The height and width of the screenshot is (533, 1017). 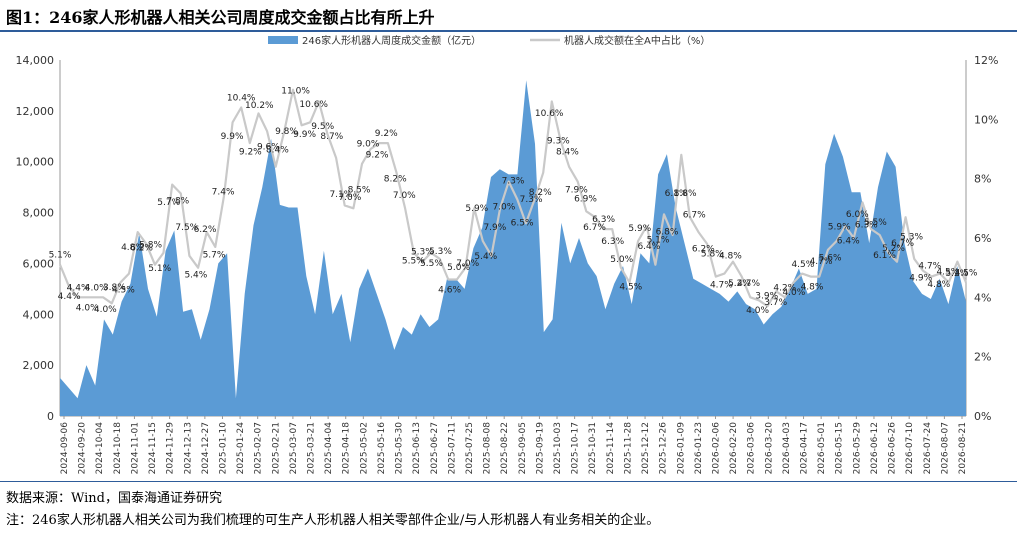 I want to click on share-data-label: 6.0%, so click(x=857, y=215).